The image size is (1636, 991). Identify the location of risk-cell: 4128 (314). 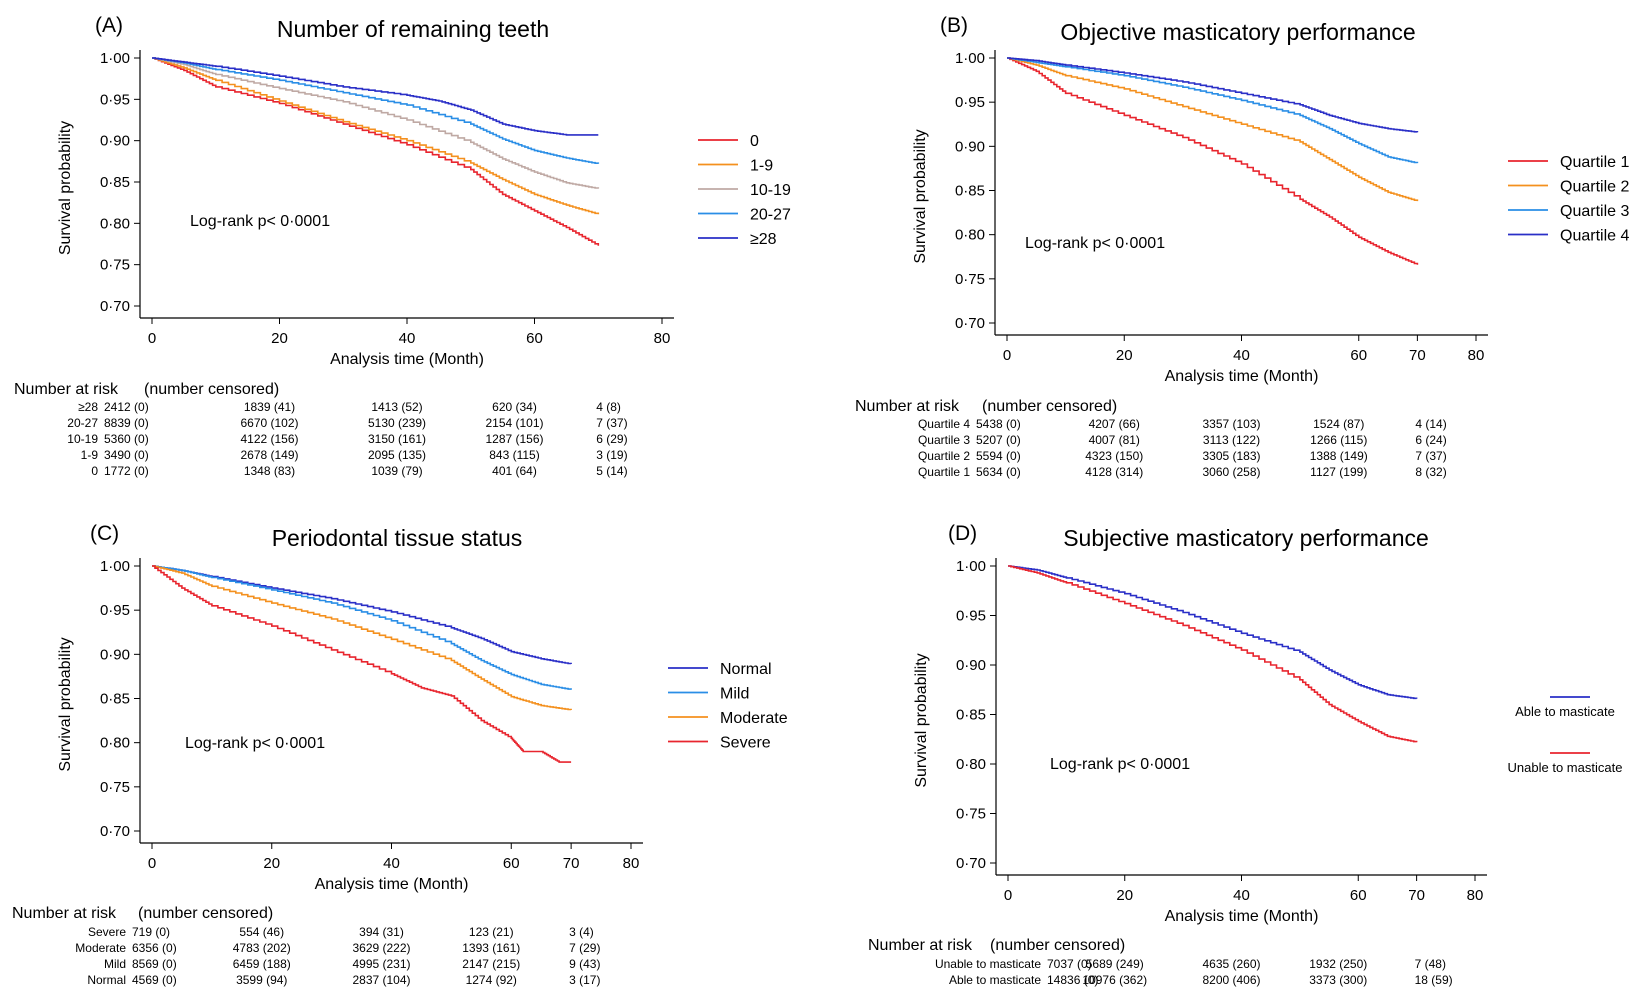
(1114, 472).